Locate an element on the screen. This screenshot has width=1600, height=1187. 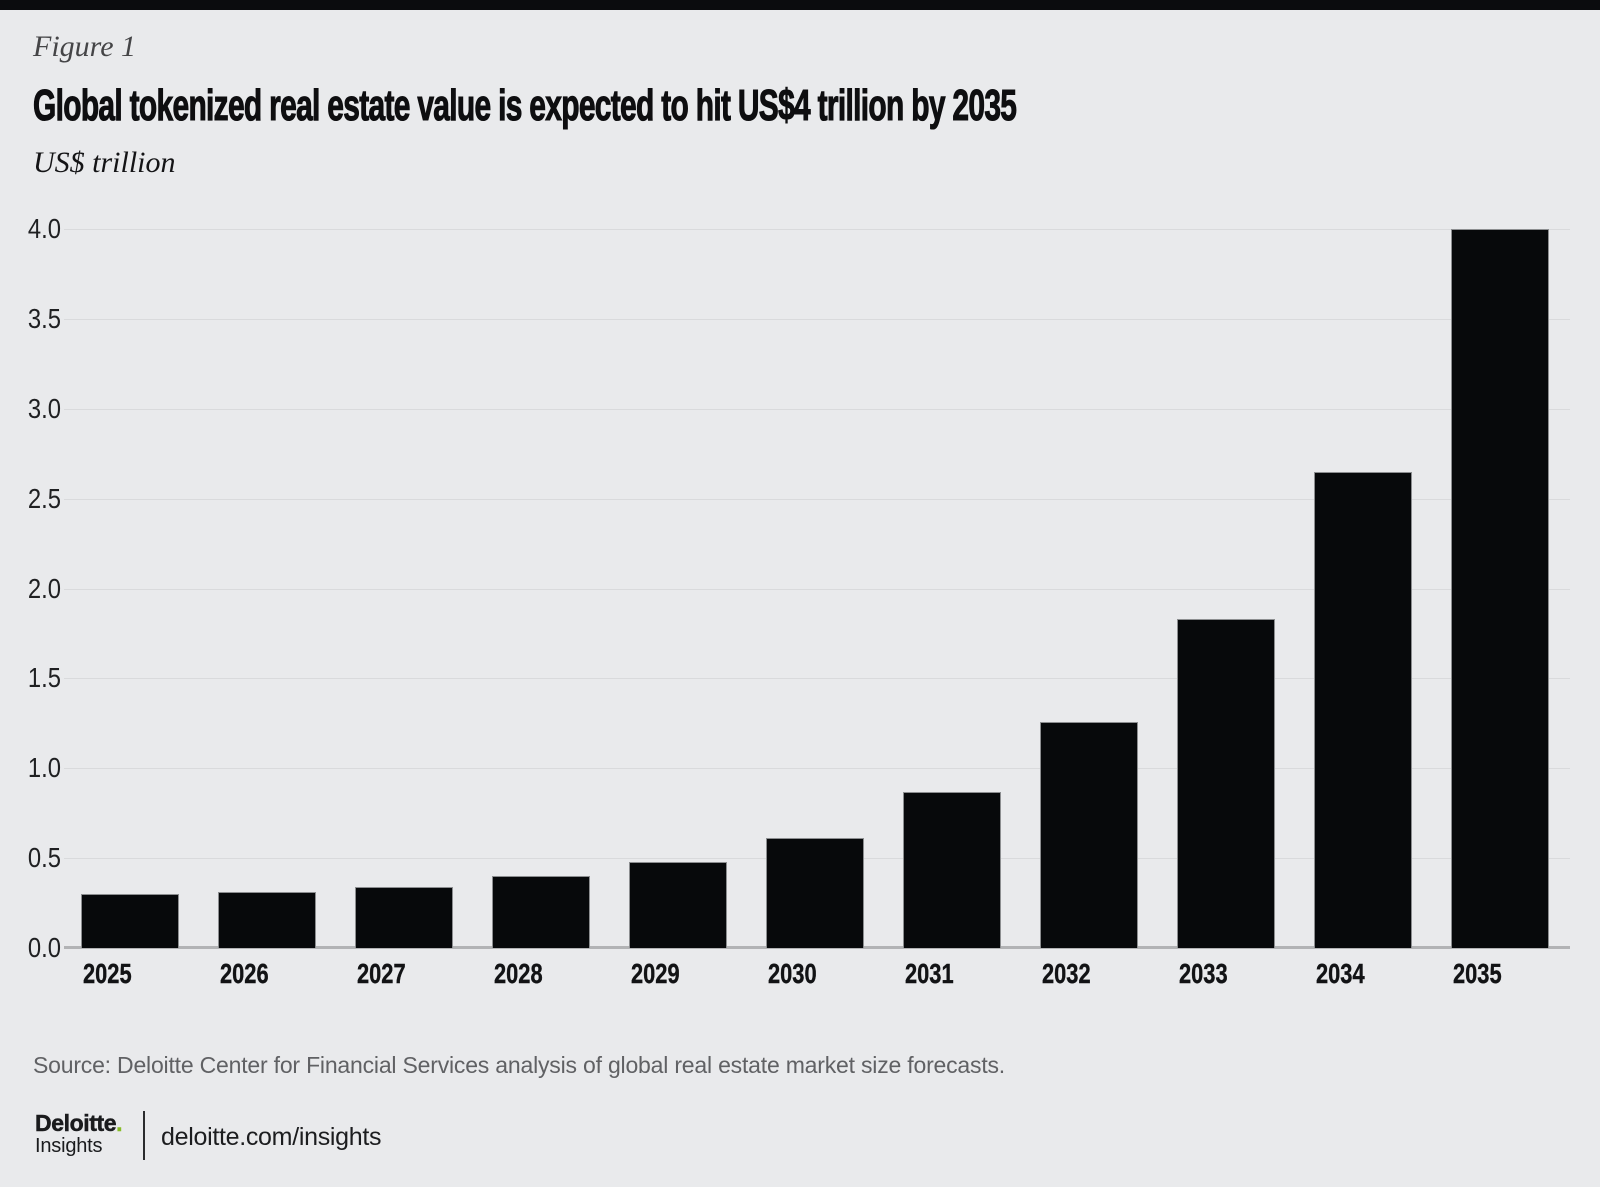
y-tick-label-2.0: 2.0 is located at coordinates (44, 588).